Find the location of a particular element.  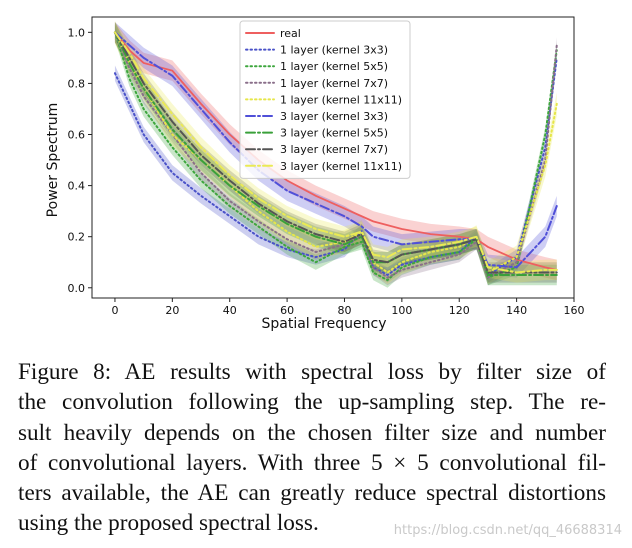

x-tick-label: 0 is located at coordinates (114, 310).